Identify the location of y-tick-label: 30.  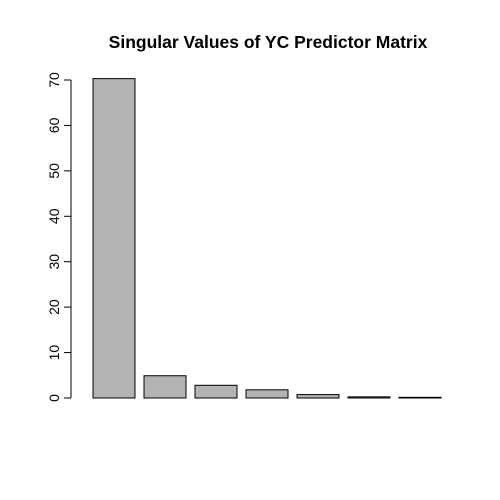
(54, 262).